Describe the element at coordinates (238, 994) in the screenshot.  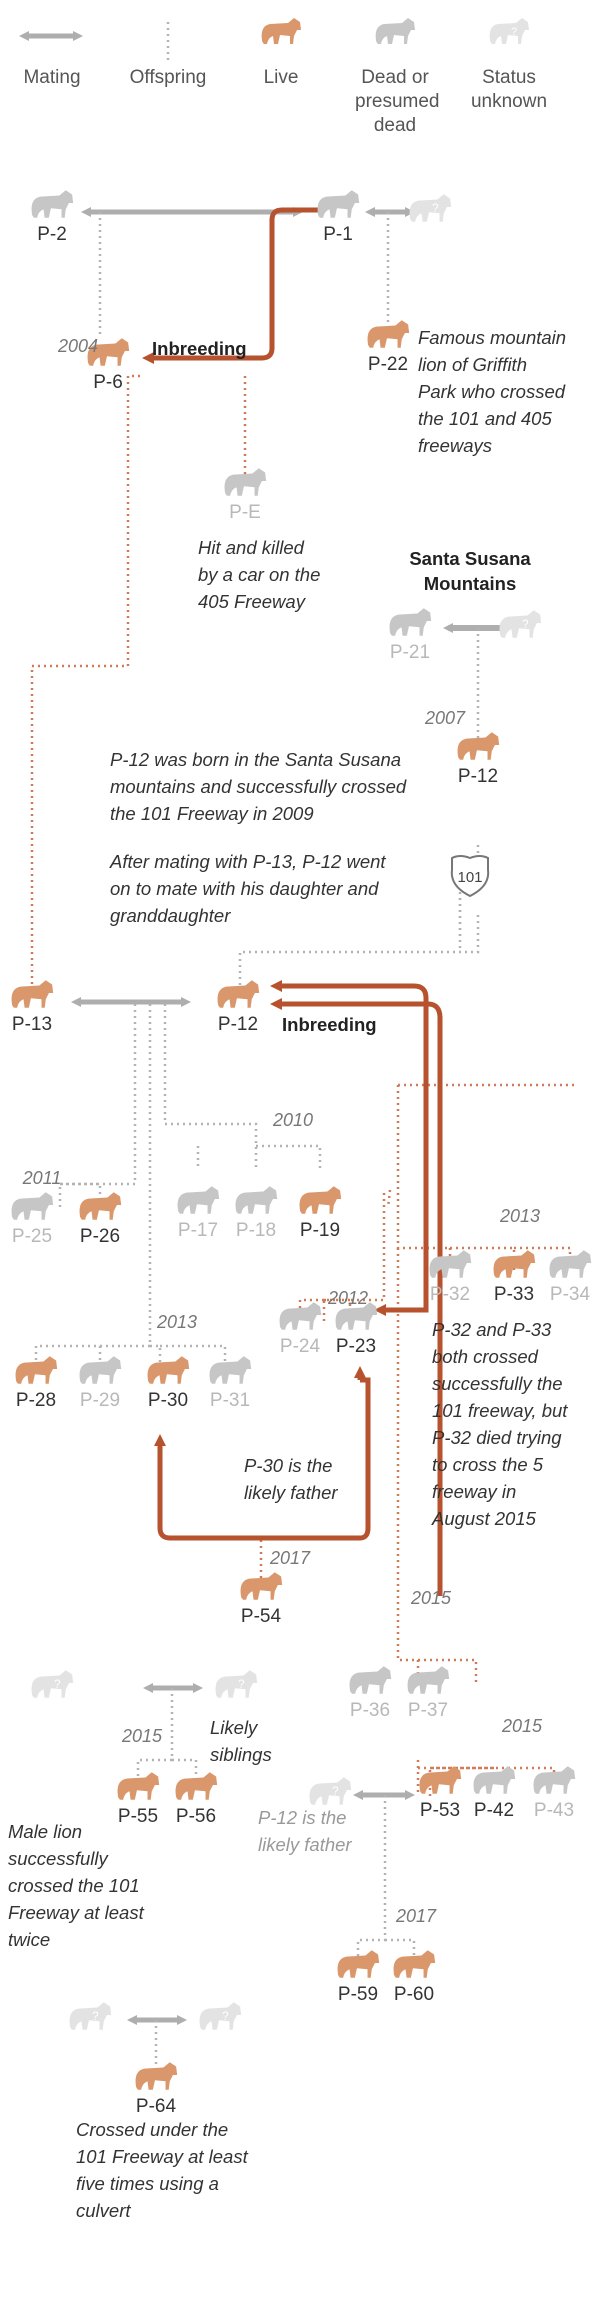
I see `lion-p12-icon` at that location.